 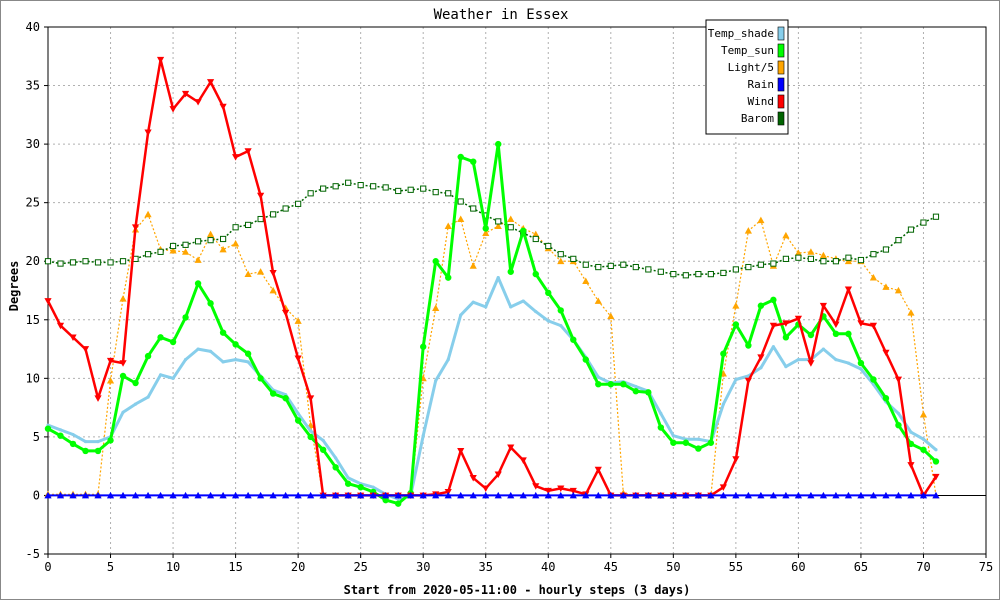 I want to click on y-tick-label: 35, so click(x=33, y=86).